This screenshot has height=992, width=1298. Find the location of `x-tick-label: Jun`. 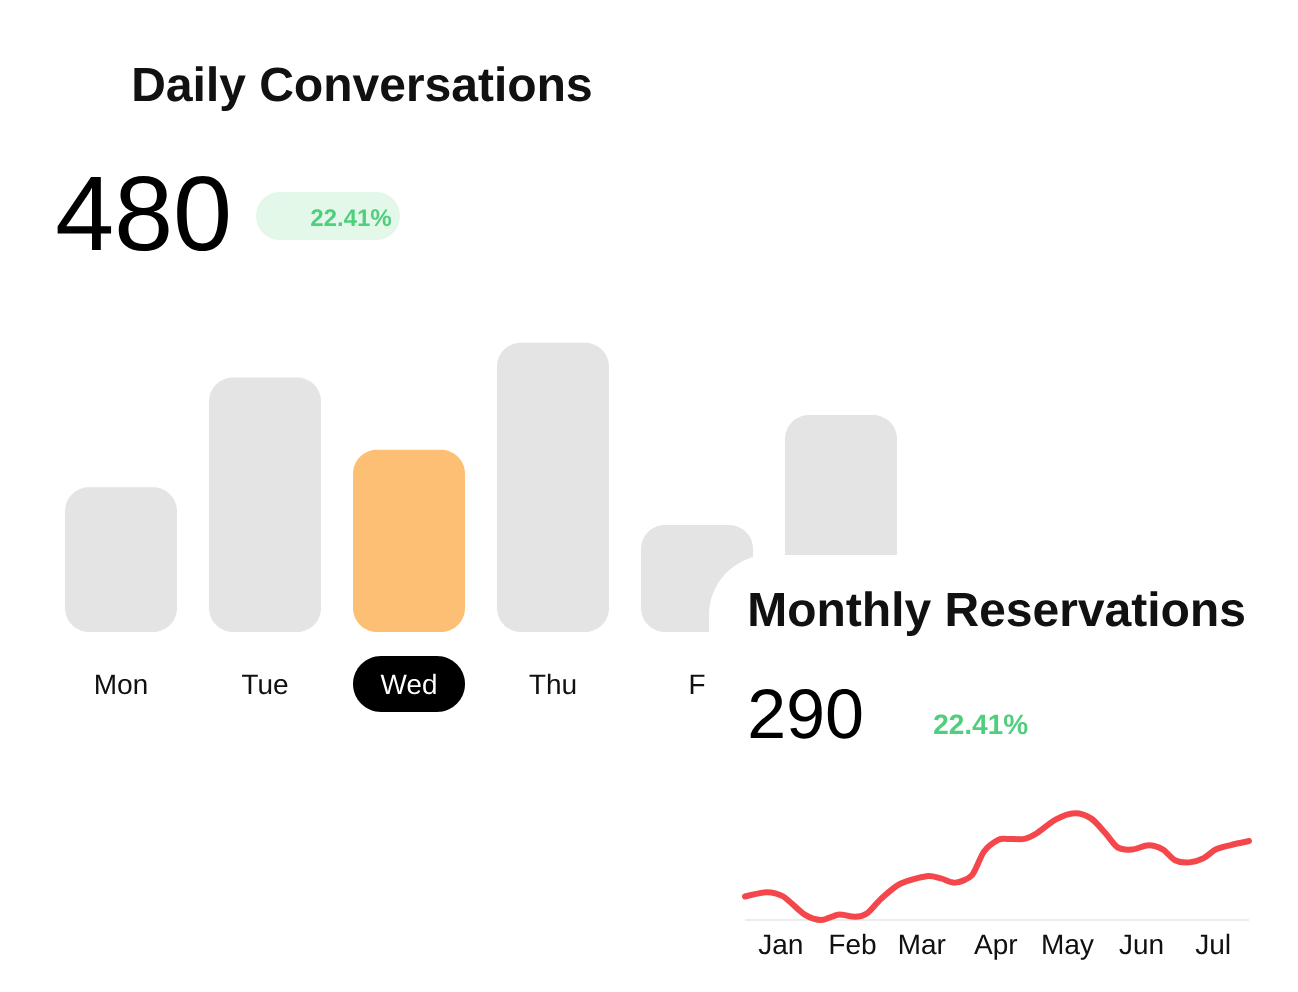

x-tick-label: Jun is located at coordinates (1141, 944).